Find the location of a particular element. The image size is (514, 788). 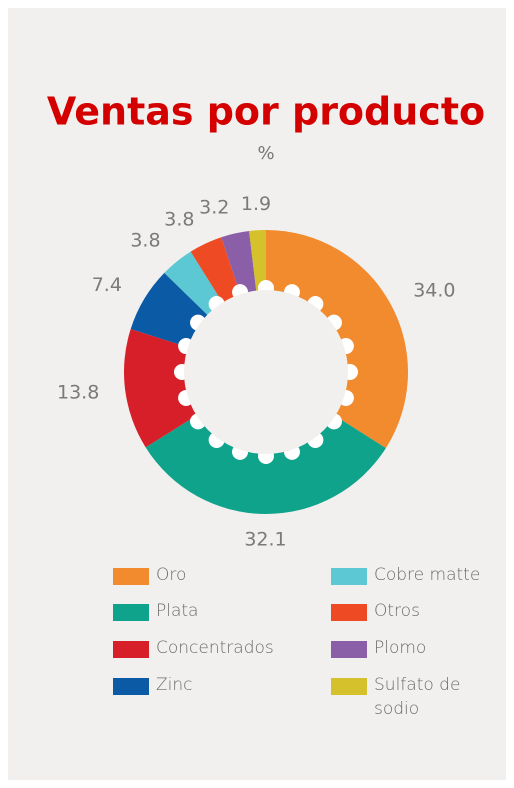

value-label: 1.9 is located at coordinates (256, 204).